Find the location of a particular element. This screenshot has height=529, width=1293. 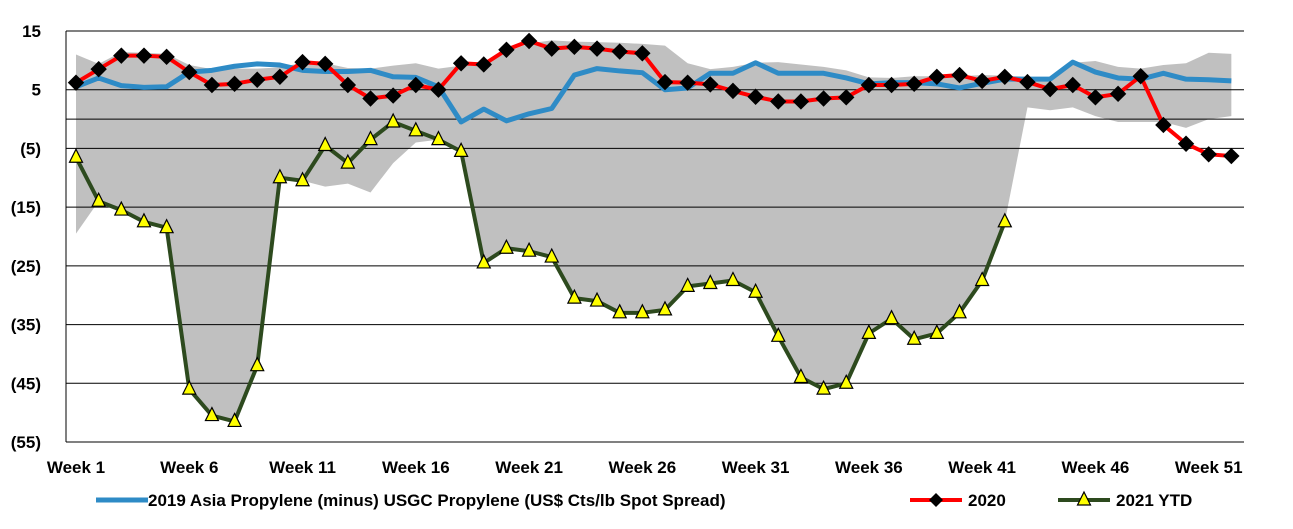

x-tick-label: Week 41 is located at coordinates (982, 467).